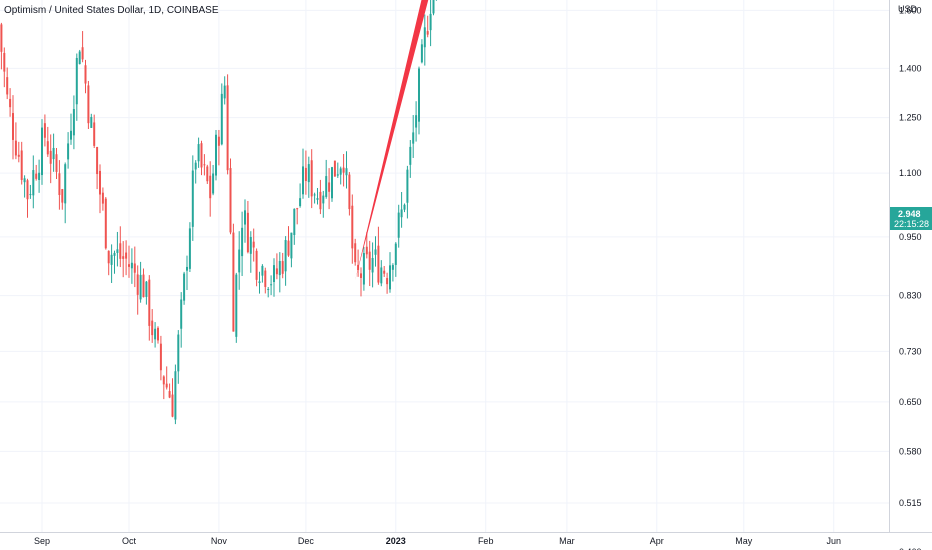 The image size is (932, 550). Describe the element at coordinates (567, 541) in the screenshot. I see `x-tick-label: Mar` at that location.